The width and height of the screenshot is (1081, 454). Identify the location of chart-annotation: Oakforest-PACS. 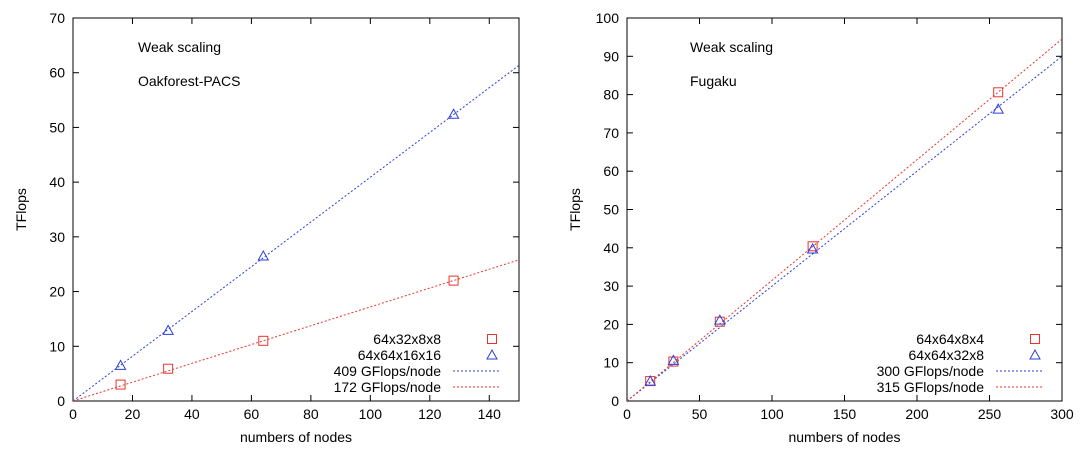
(189, 81).